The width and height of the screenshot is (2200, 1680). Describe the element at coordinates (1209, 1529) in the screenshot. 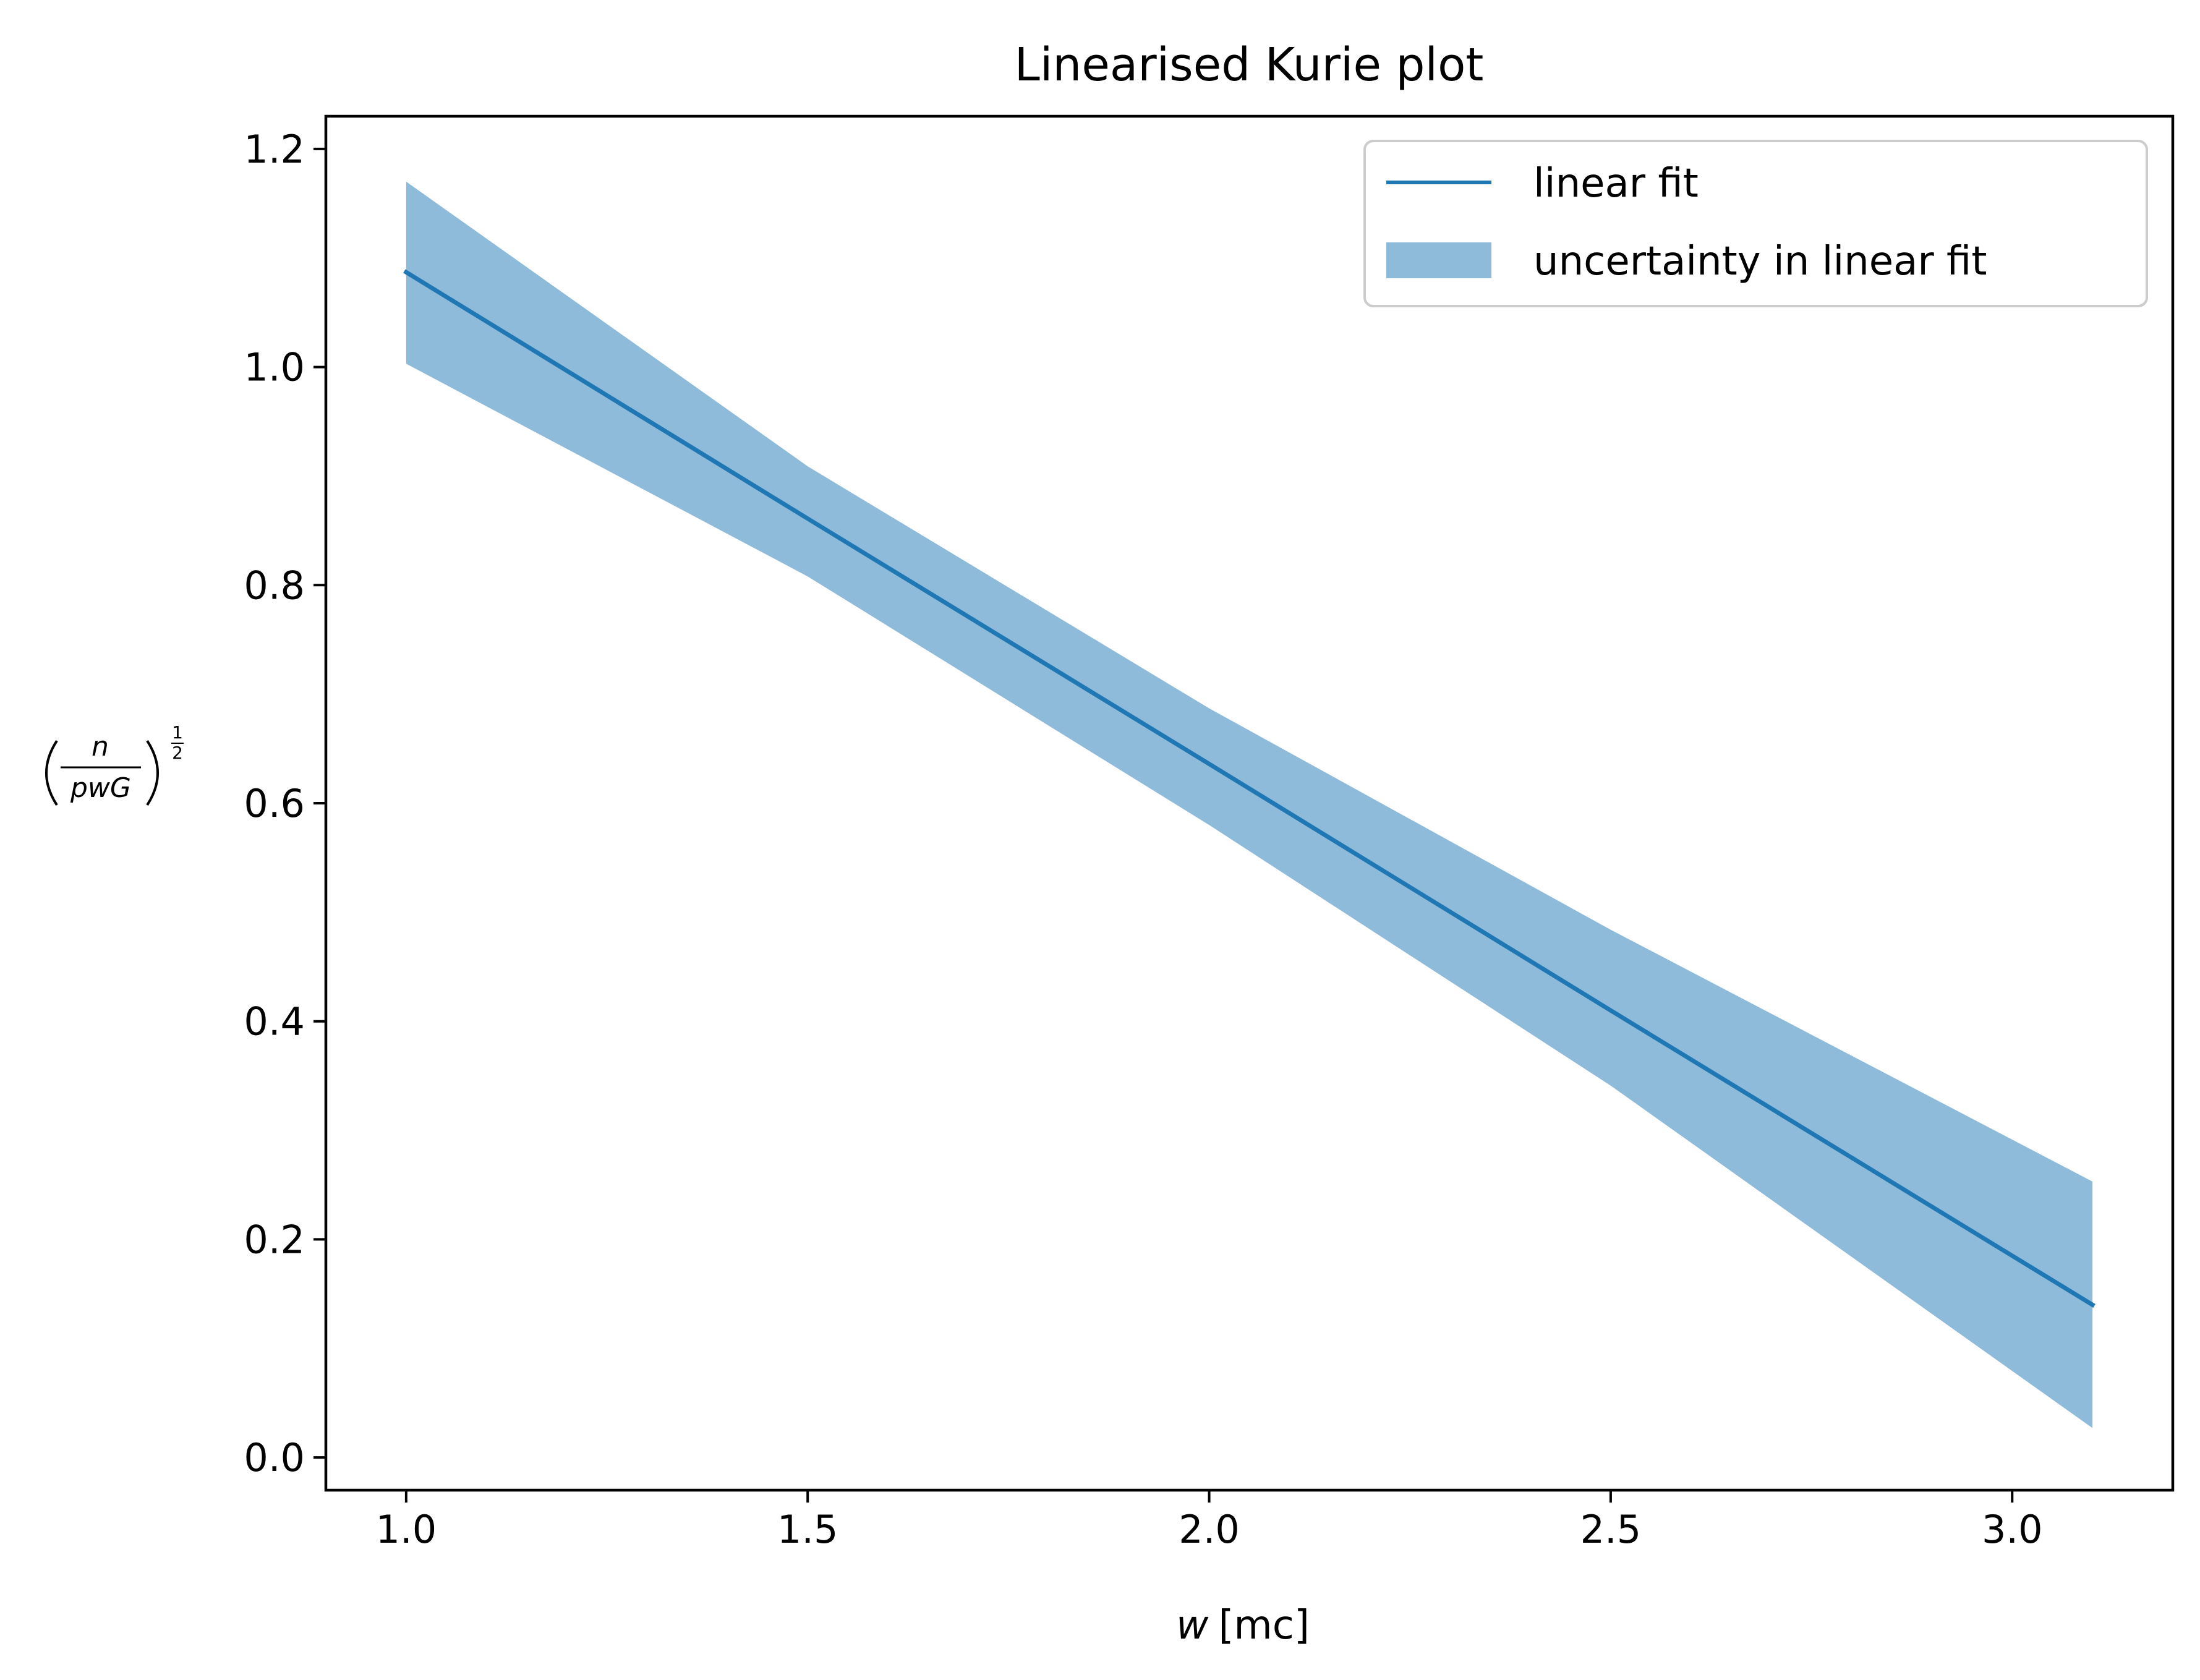

I see `x-tick-label: 2.0` at that location.